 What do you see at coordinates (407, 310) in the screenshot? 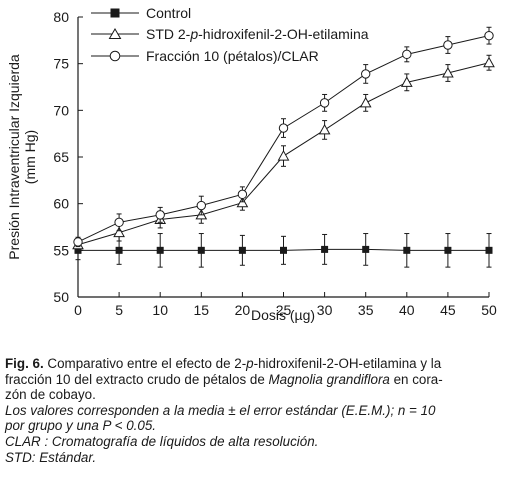
I see `x-tick-label: 40` at bounding box center [407, 310].